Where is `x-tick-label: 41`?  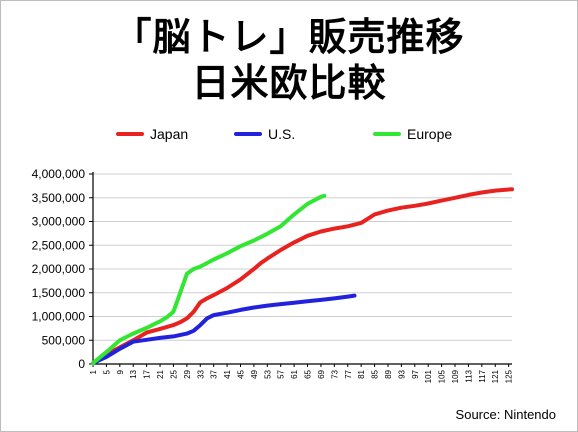 x-tick-label: 41 is located at coordinates (227, 373).